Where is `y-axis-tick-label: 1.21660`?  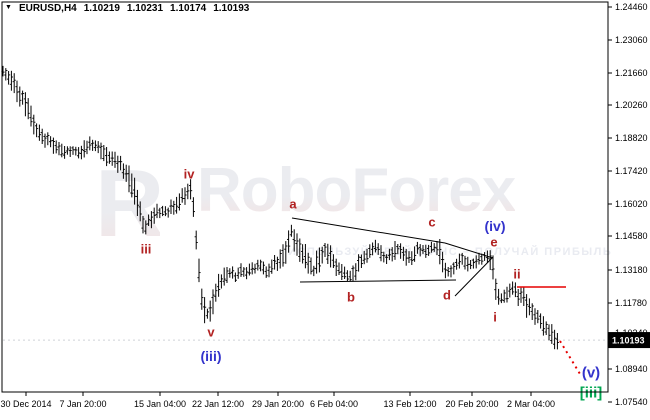
y-axis-tick-label: 1.21660 is located at coordinates (631, 73).